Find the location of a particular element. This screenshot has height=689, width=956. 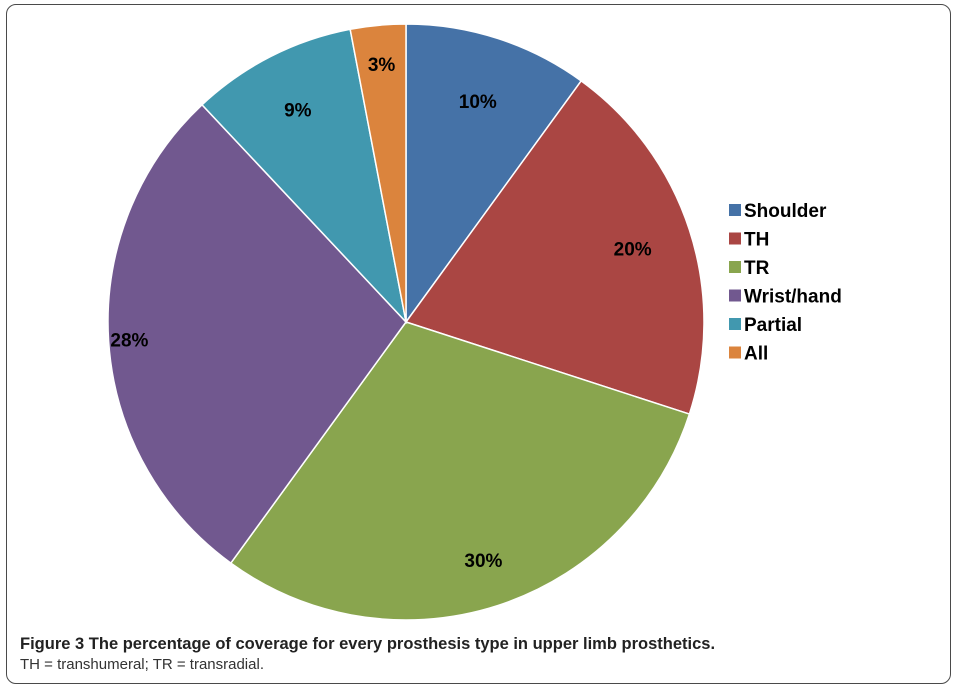

legend-label-wrist-hand: Wrist/hand is located at coordinates (793, 297).